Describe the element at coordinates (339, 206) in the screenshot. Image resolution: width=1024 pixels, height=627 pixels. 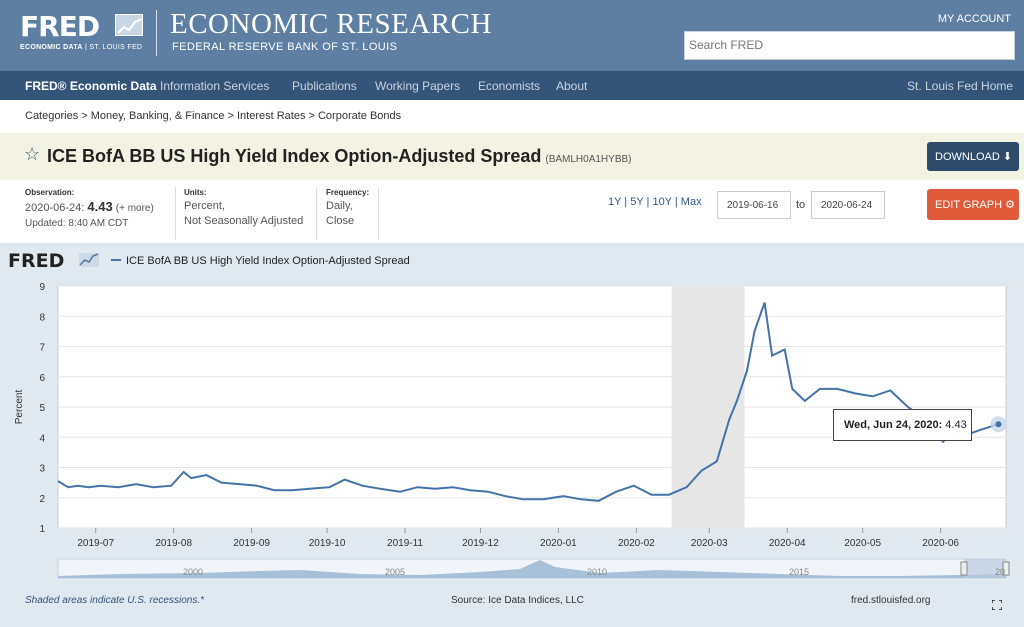
I see `frequency-value-1: Daily,` at that location.